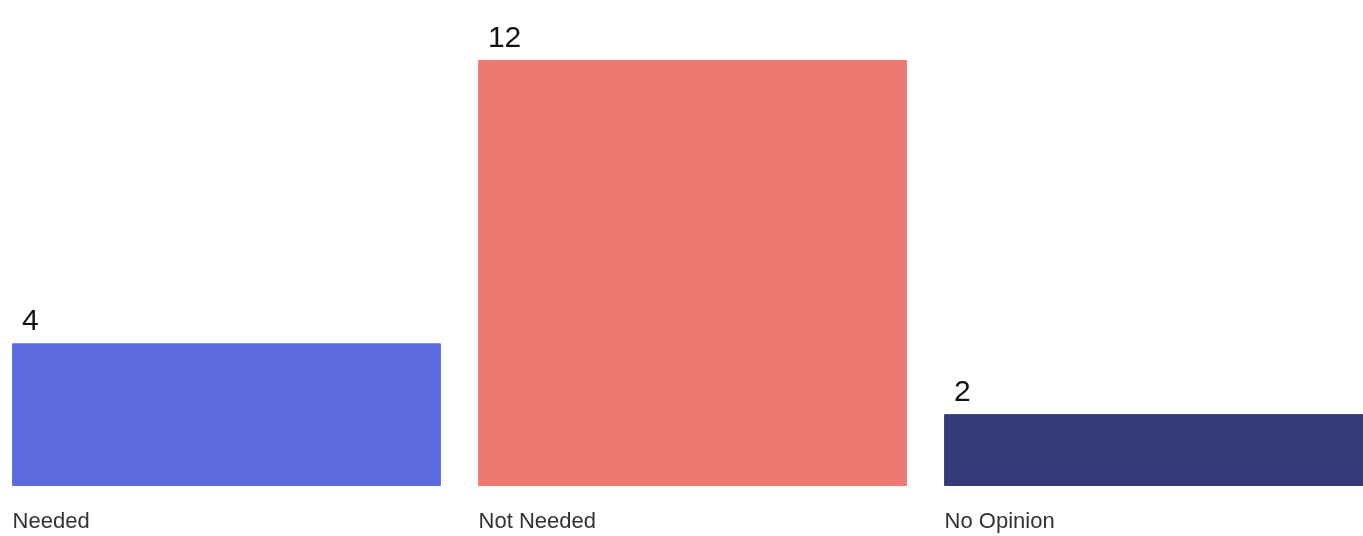 The height and width of the screenshot is (536, 1363). What do you see at coordinates (504, 36) in the screenshot?
I see `data-label: 12` at bounding box center [504, 36].